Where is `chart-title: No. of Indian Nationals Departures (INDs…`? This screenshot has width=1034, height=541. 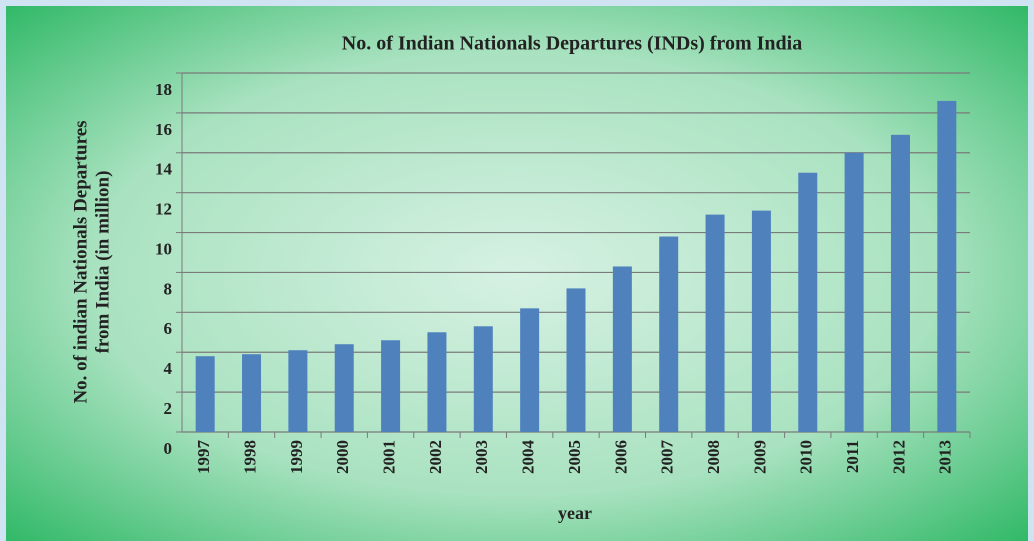
chart-title: No. of Indian Nationals Departures (INDs… is located at coordinates (572, 44).